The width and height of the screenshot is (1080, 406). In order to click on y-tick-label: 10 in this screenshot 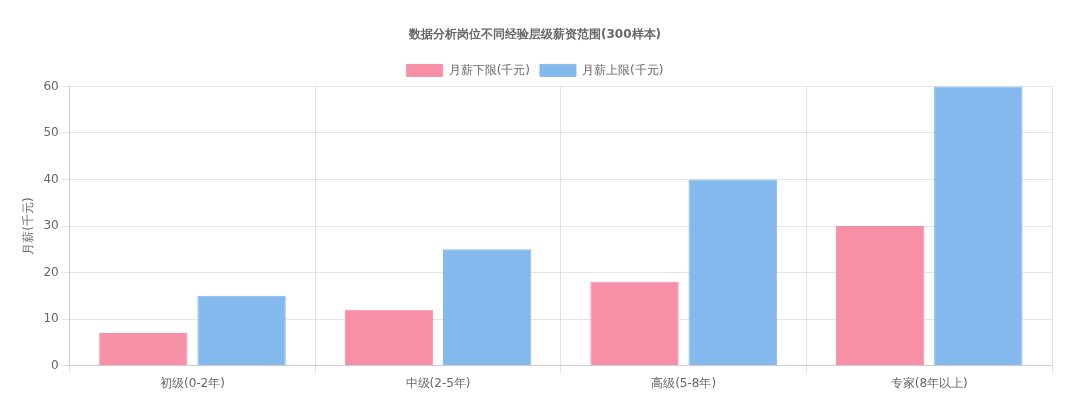, I will do `click(51, 318)`.